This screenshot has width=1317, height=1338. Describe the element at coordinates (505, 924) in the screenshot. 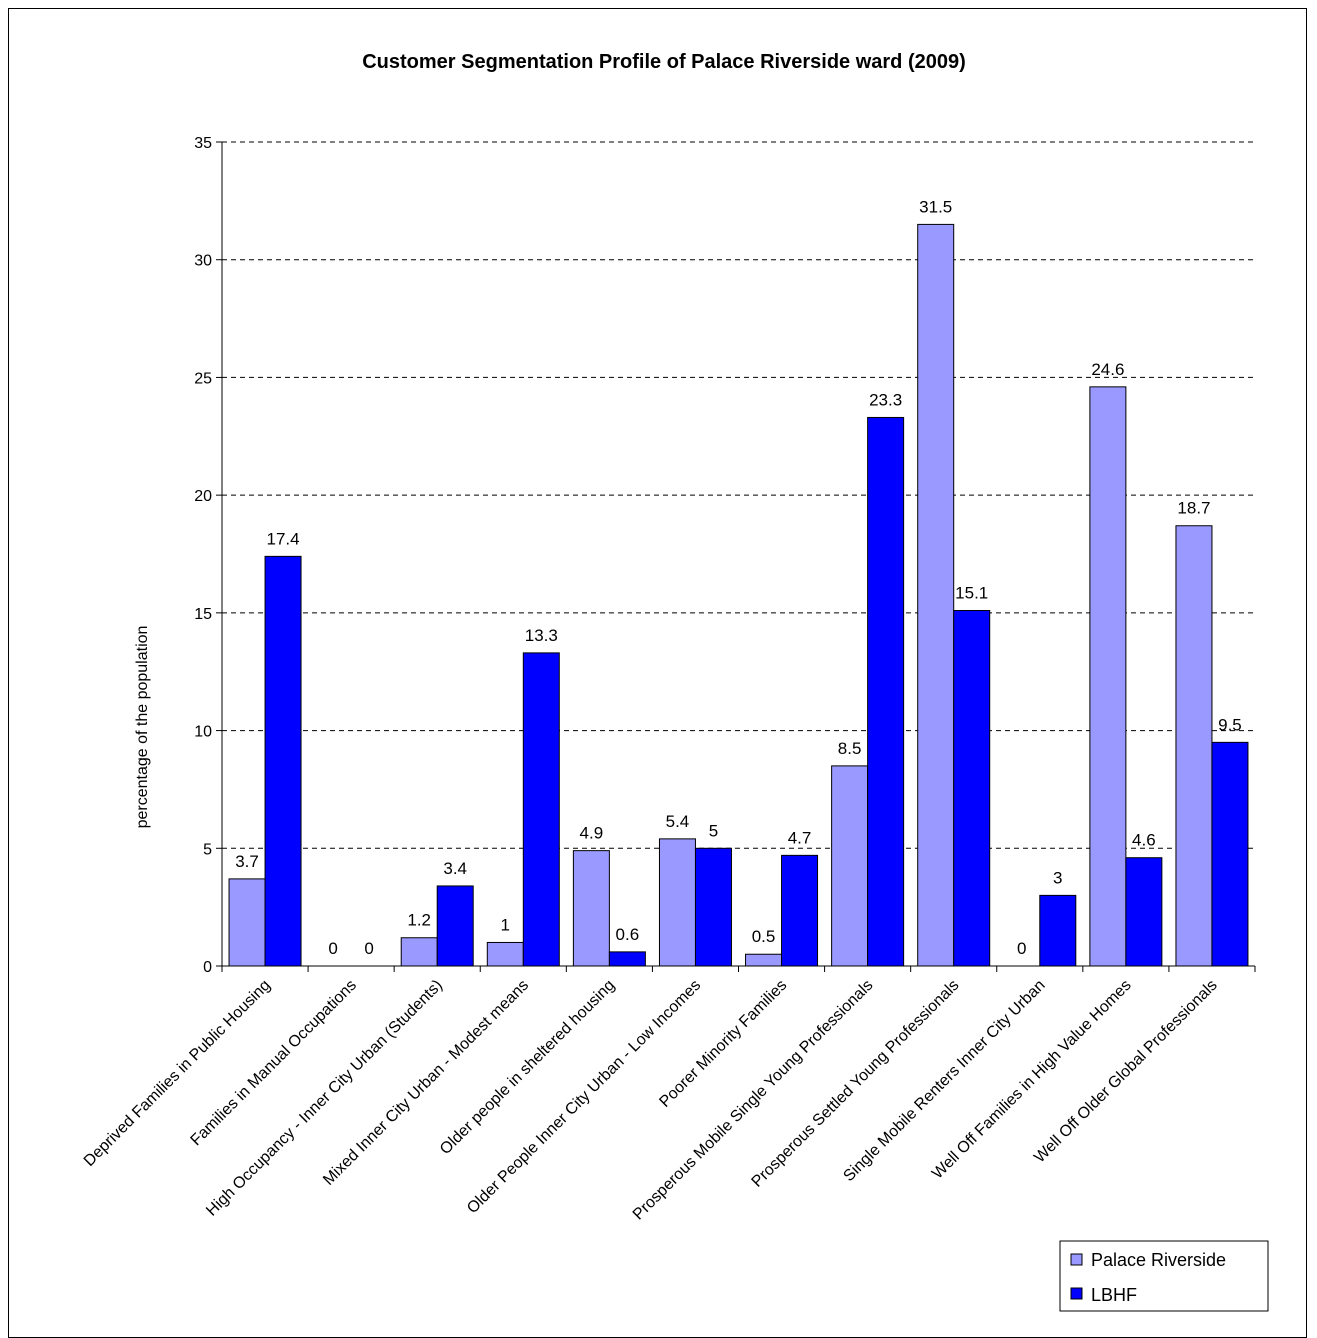

I see `data-label: 1` at that location.